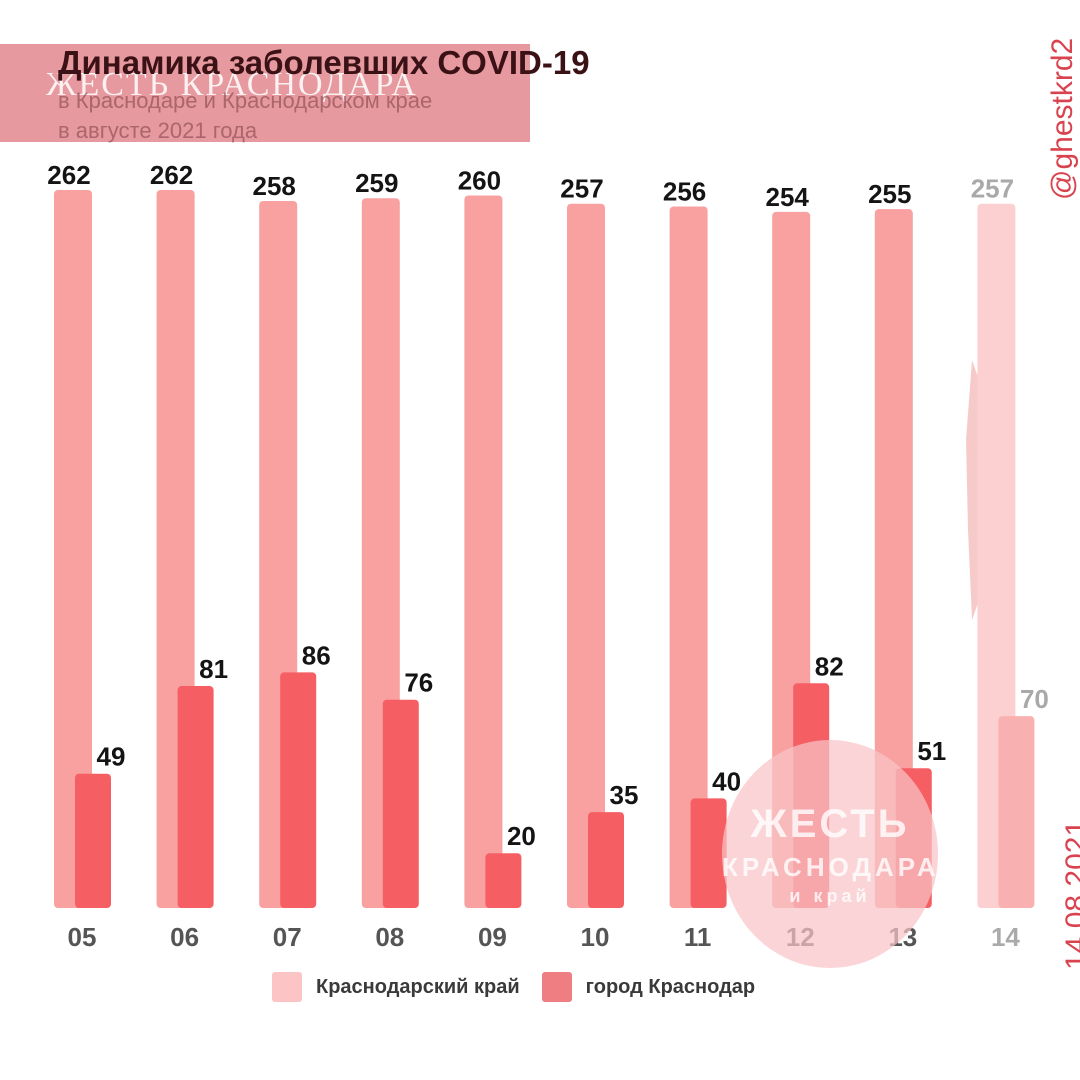 The width and height of the screenshot is (1080, 1080). I want to click on x-tick-05: 05, so click(82, 937).